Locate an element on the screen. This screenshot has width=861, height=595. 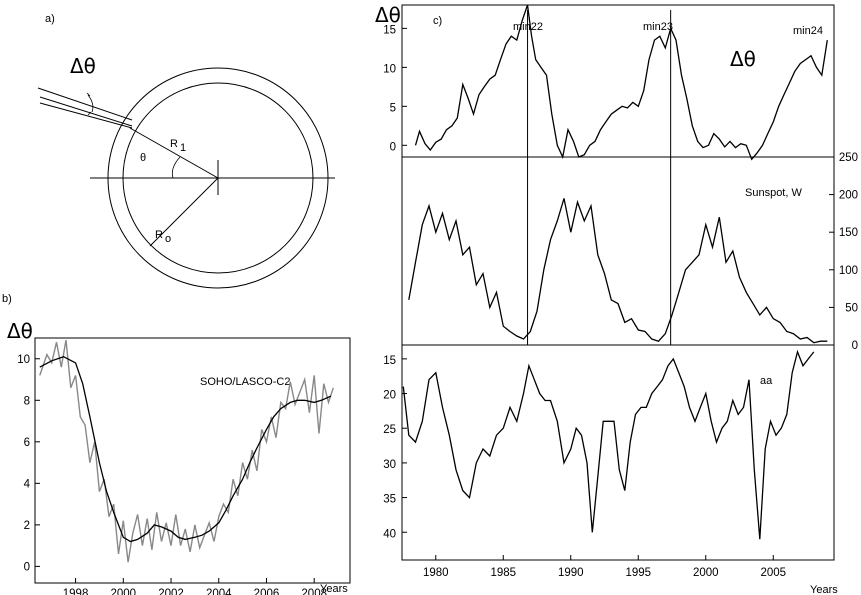
panel-c-xtick-label: 2000 is located at coordinates (706, 573).